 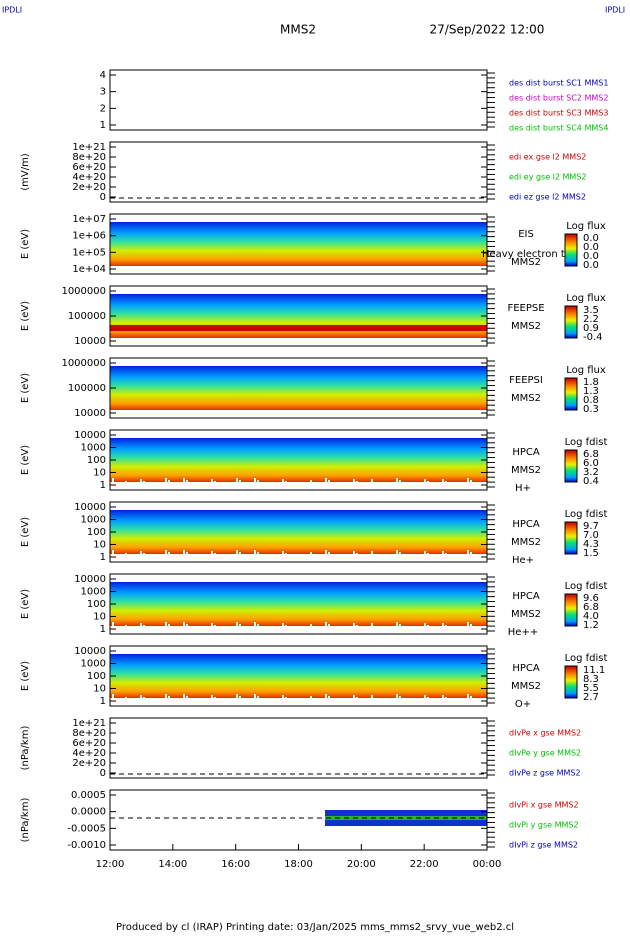 I want to click on colorbar-label: 11.1, so click(x=594, y=670).